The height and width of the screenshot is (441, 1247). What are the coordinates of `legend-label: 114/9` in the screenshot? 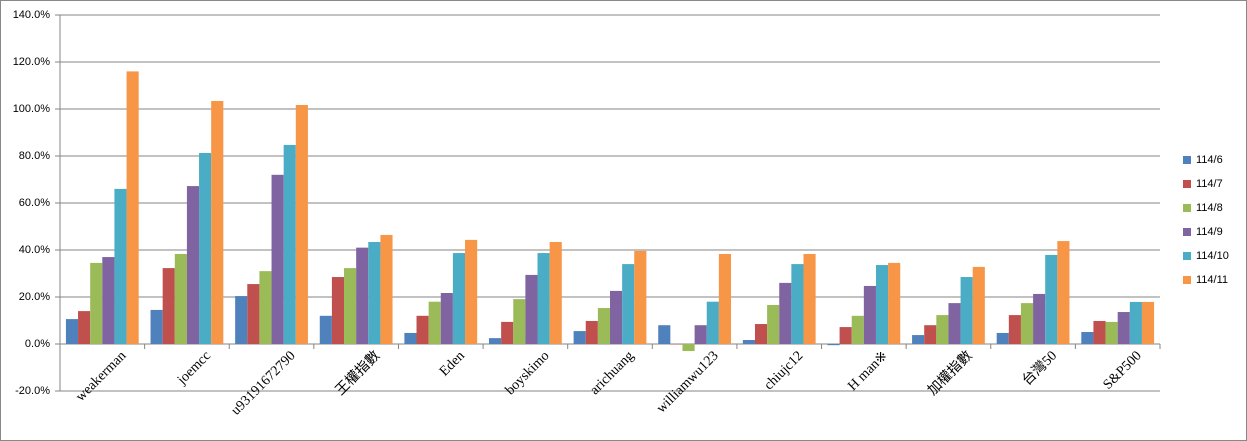 It's located at (1209, 232).